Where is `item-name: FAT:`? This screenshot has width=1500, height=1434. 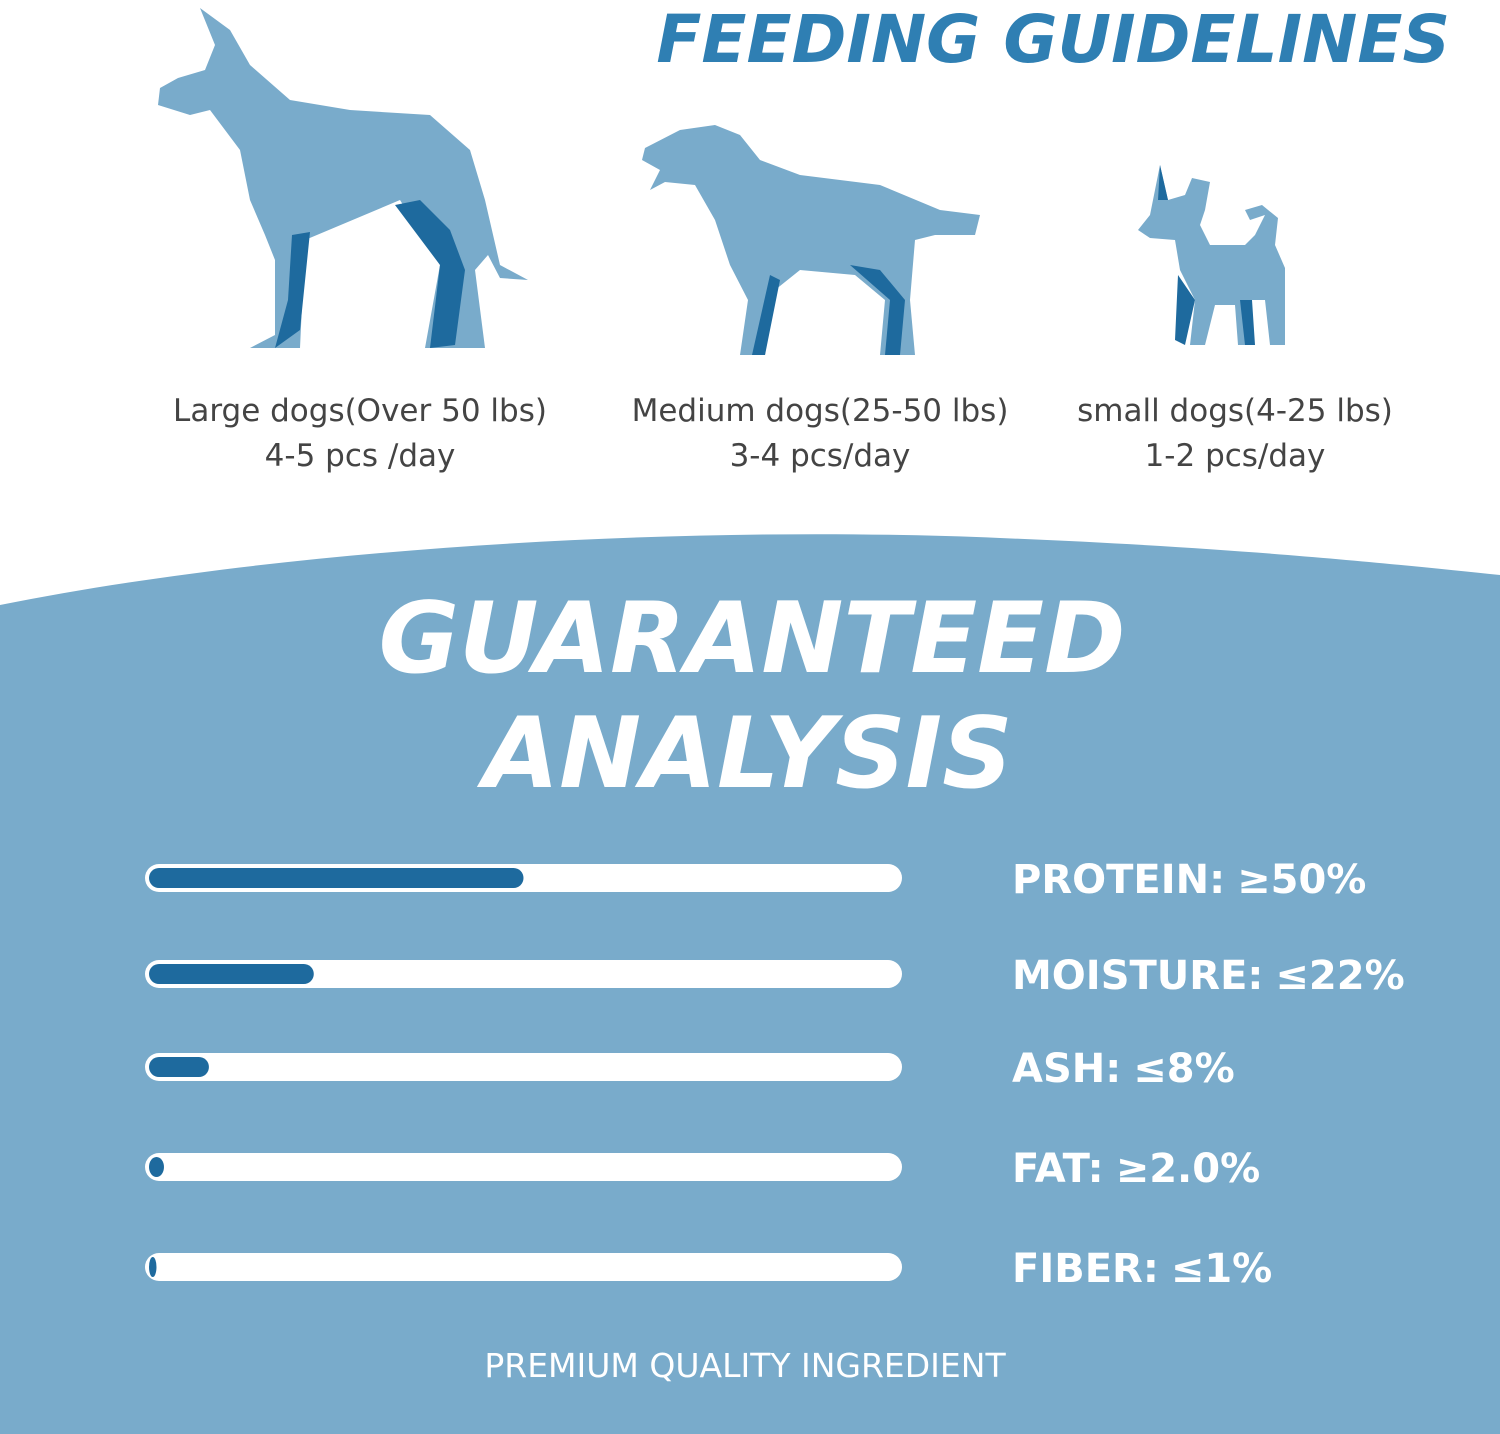 item-name: FAT: is located at coordinates (1058, 1169).